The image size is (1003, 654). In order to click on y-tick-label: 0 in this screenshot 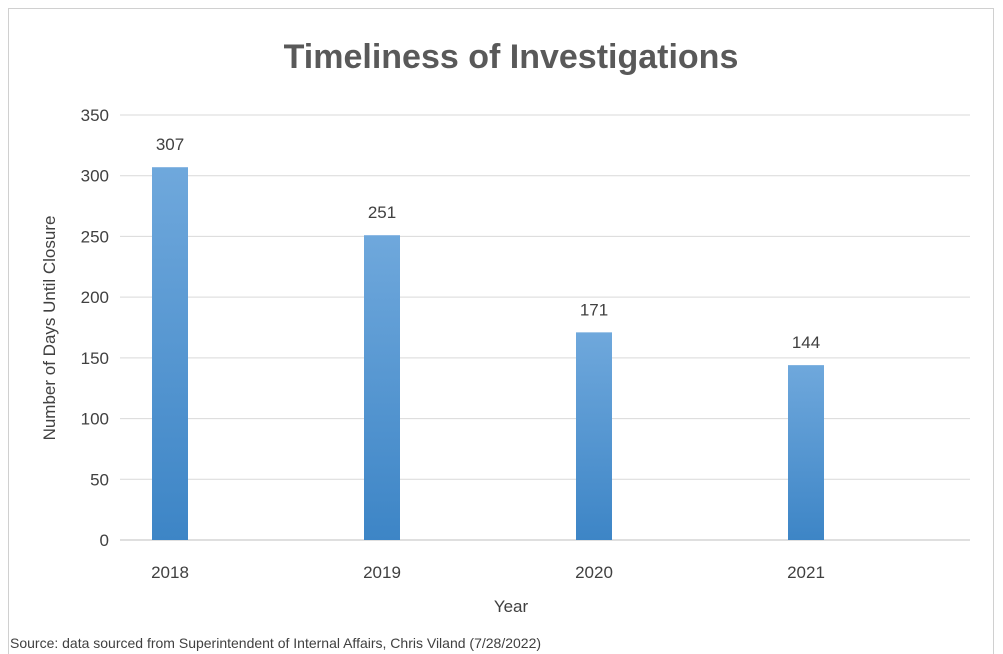, I will do `click(104, 540)`.